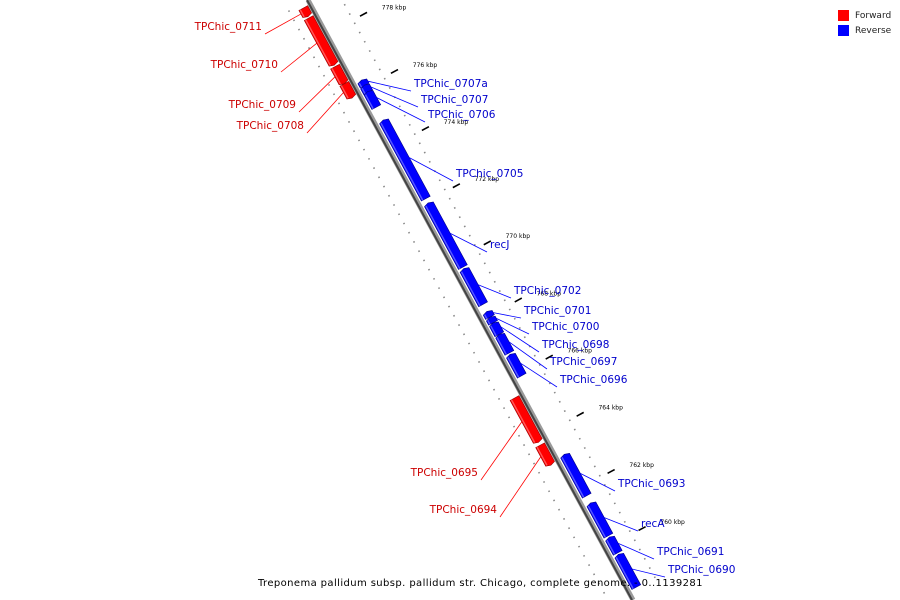 This screenshot has width=900, height=600. Describe the element at coordinates (244, 65) in the screenshot. I see `gene-label-tpchic_0710: TPChic_0710` at that location.